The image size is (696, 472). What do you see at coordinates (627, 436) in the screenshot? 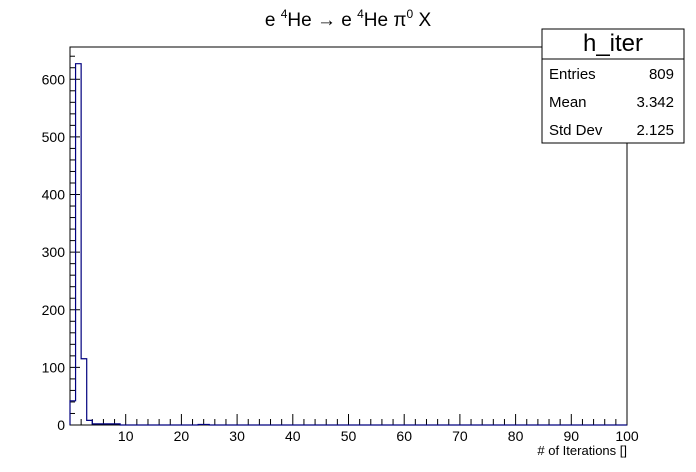
I see `x-tick-label: 100` at bounding box center [627, 436].